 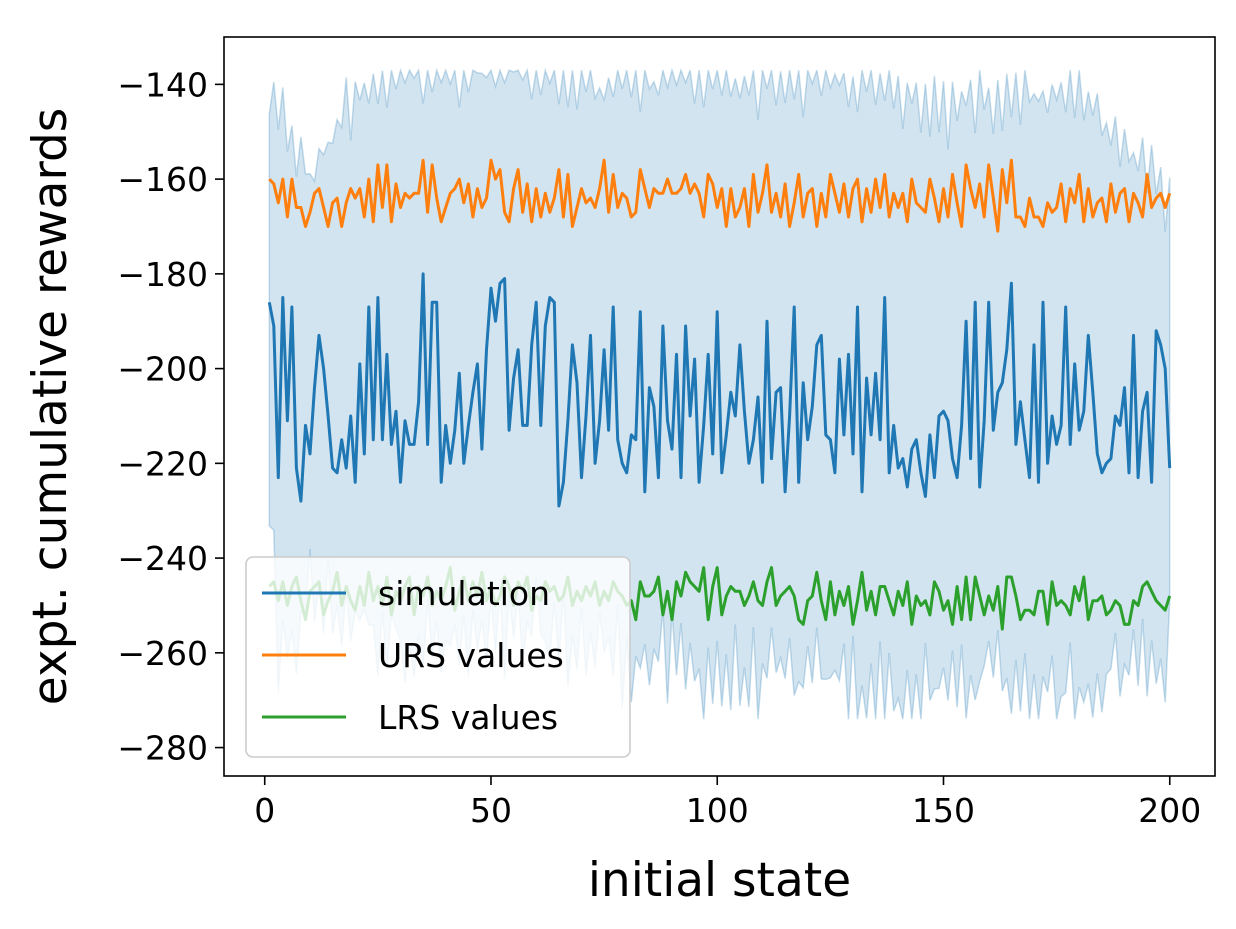 I want to click on legend-box, so click(x=438, y=657).